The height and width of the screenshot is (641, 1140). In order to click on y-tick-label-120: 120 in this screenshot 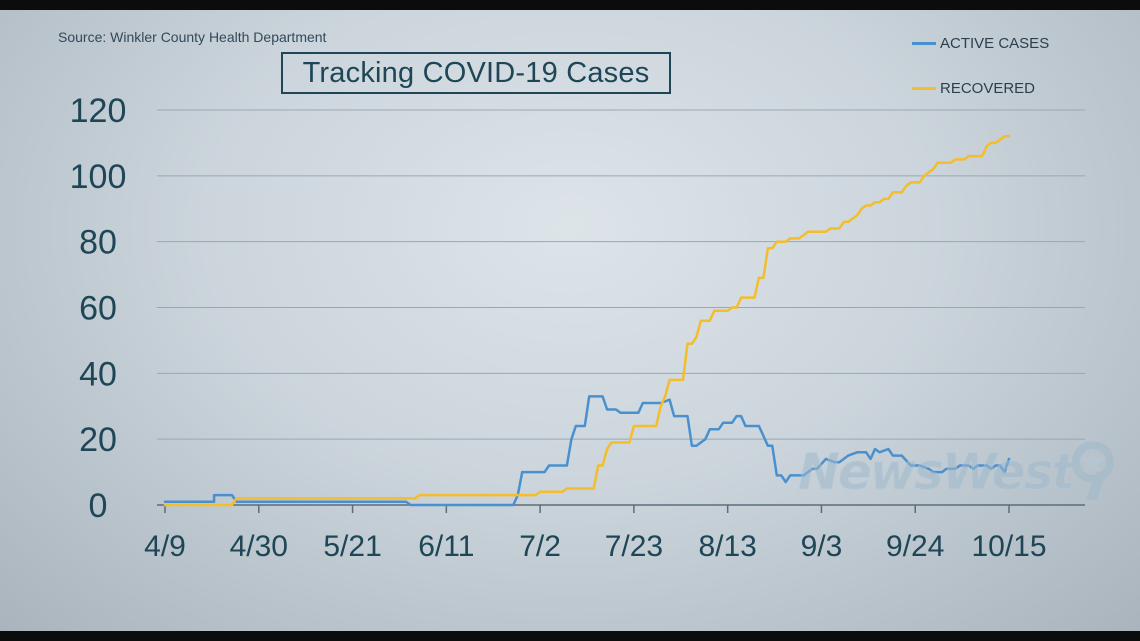, I will do `click(98, 111)`.